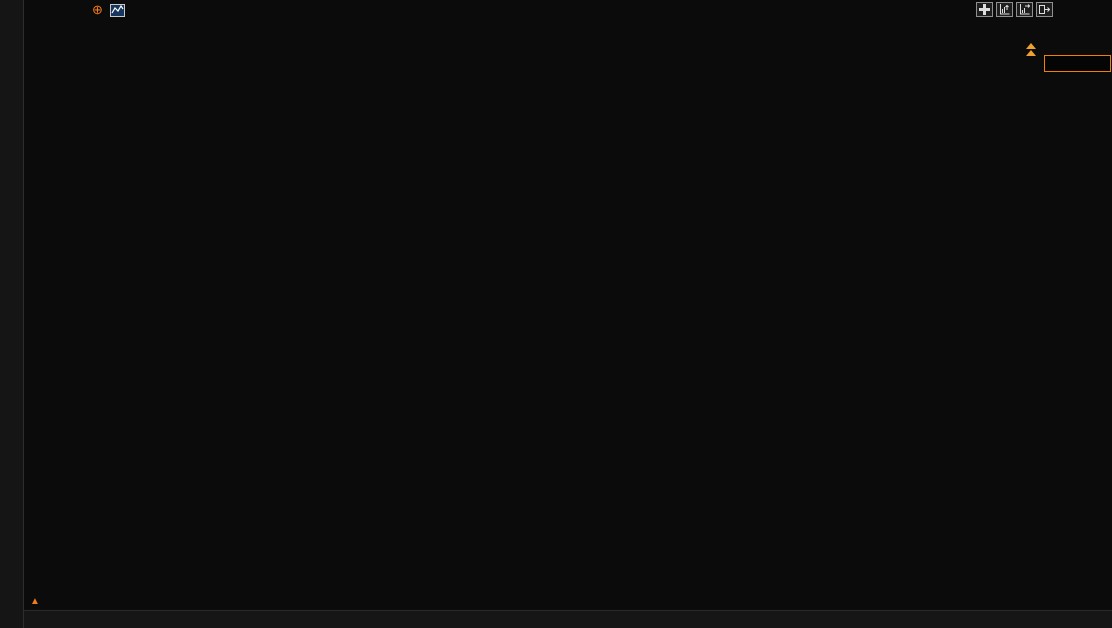 This screenshot has width=1112, height=628. What do you see at coordinates (568, 619) in the screenshot?
I see `template-toolbar` at bounding box center [568, 619].